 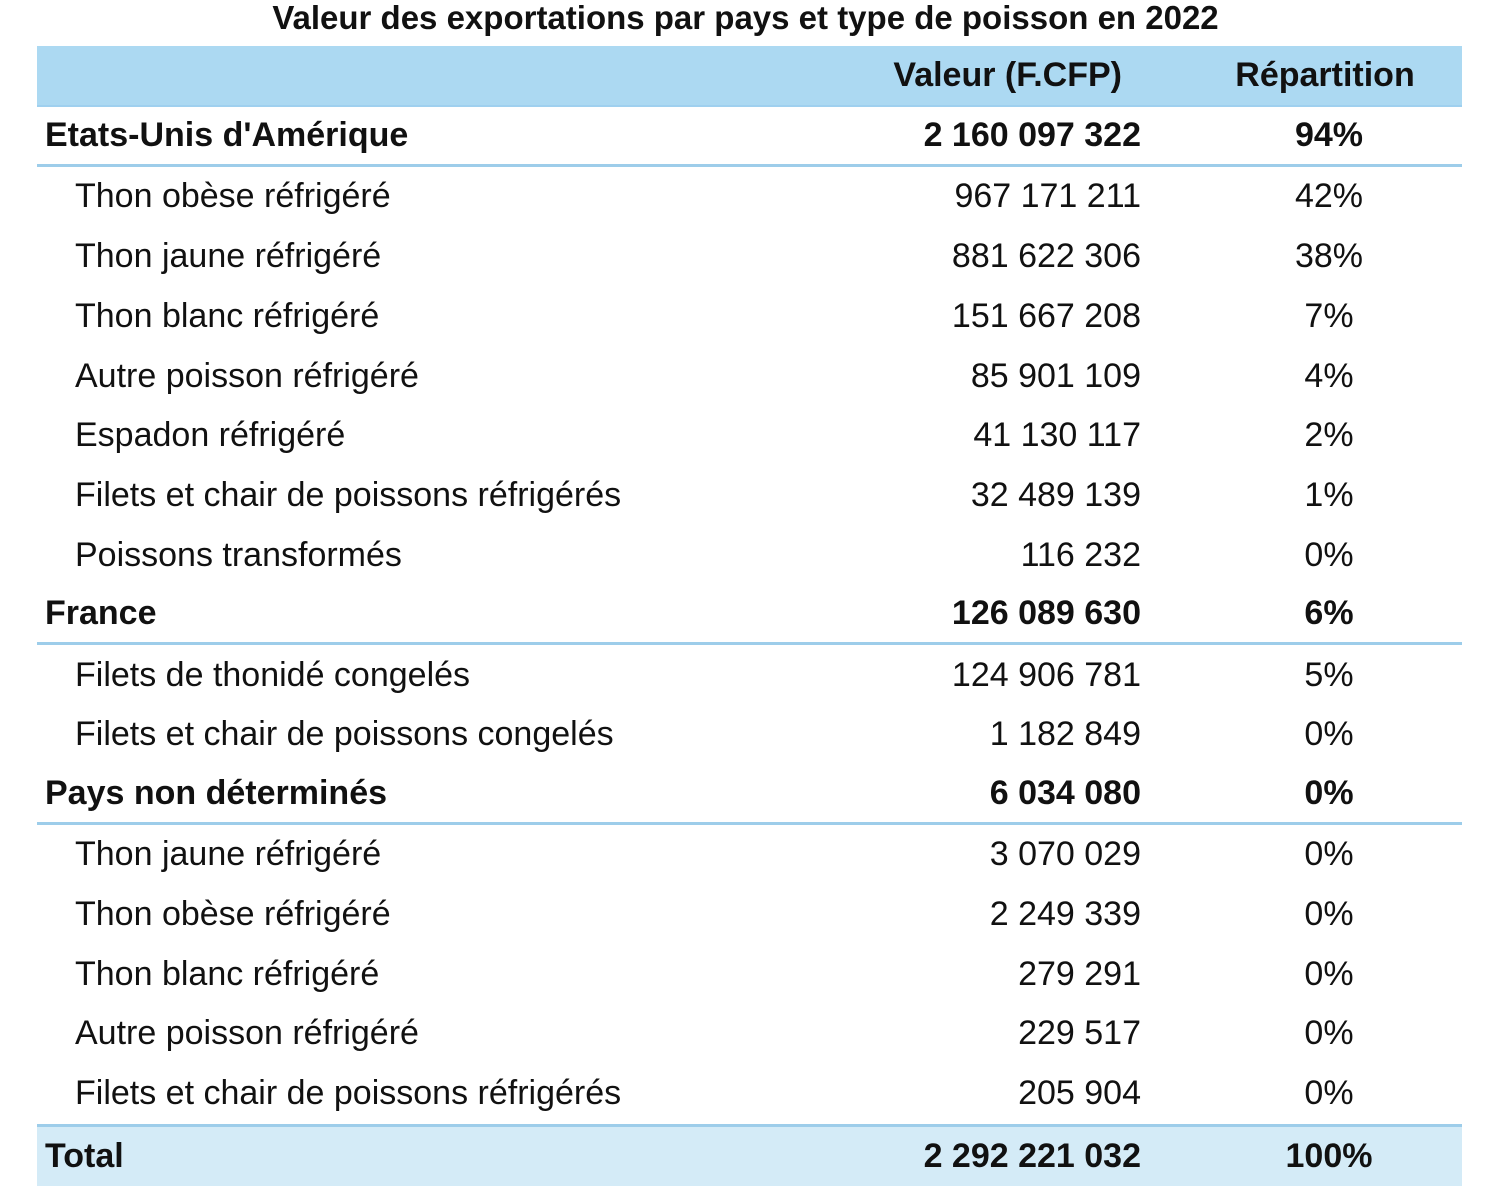 I want to click on row-value: 126 089 630, so click(x=1046, y=613).